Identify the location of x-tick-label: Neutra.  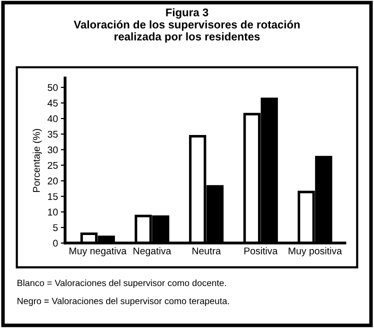
(206, 251).